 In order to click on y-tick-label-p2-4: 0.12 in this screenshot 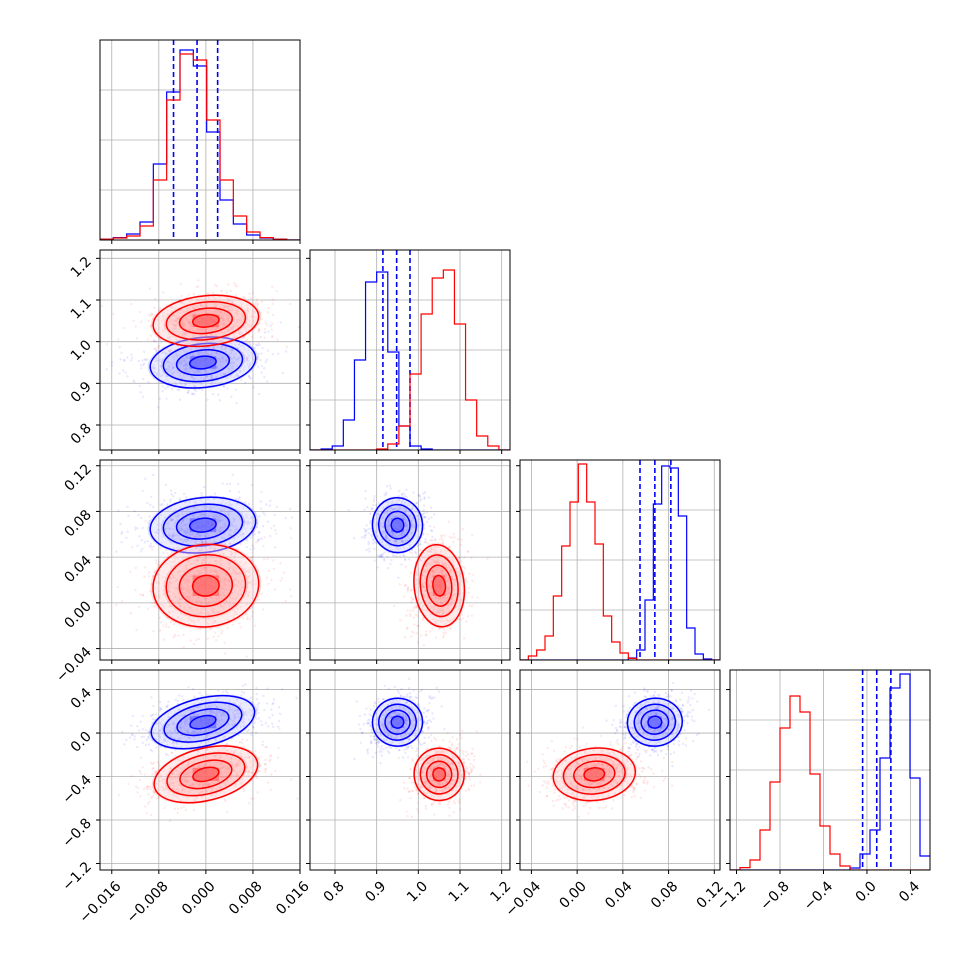, I will do `click(77, 477)`.